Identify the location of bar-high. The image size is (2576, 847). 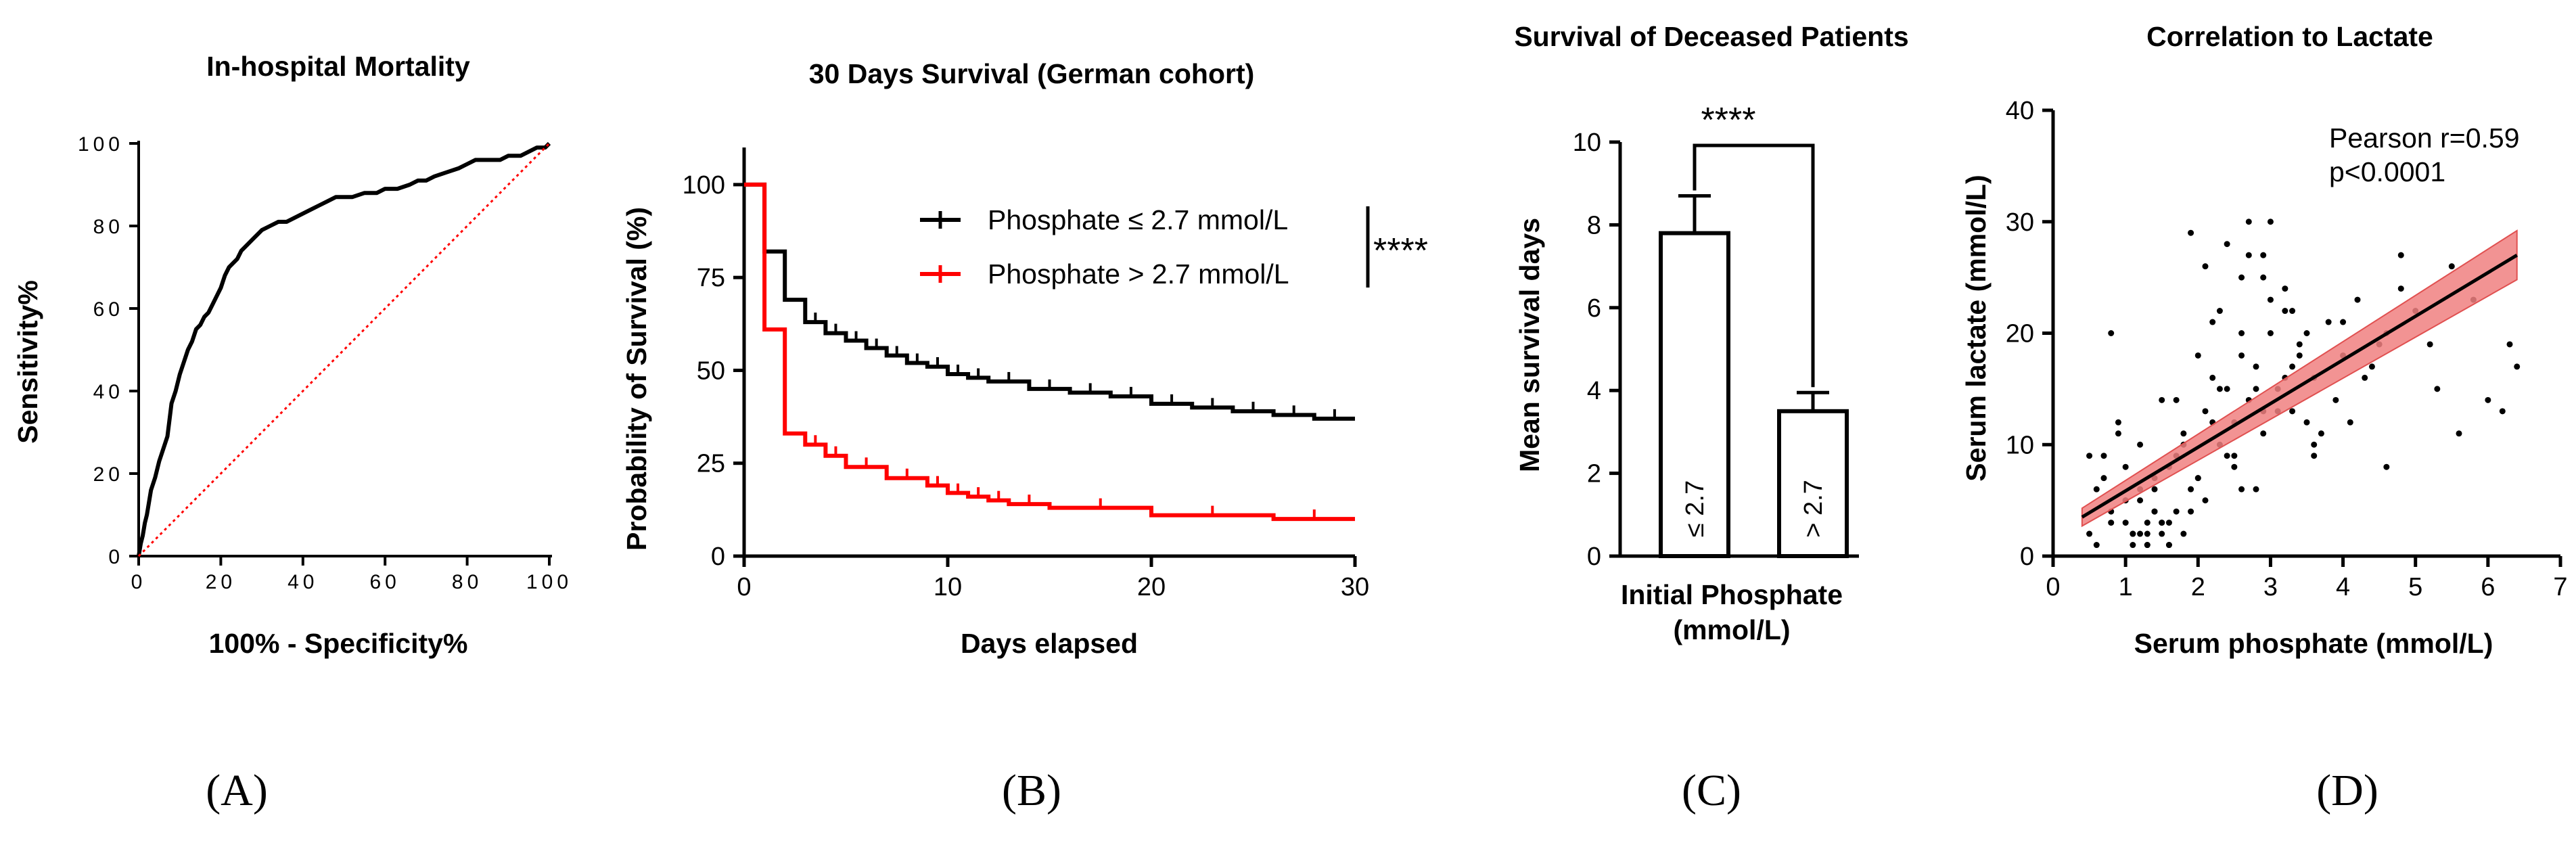
(1813, 484).